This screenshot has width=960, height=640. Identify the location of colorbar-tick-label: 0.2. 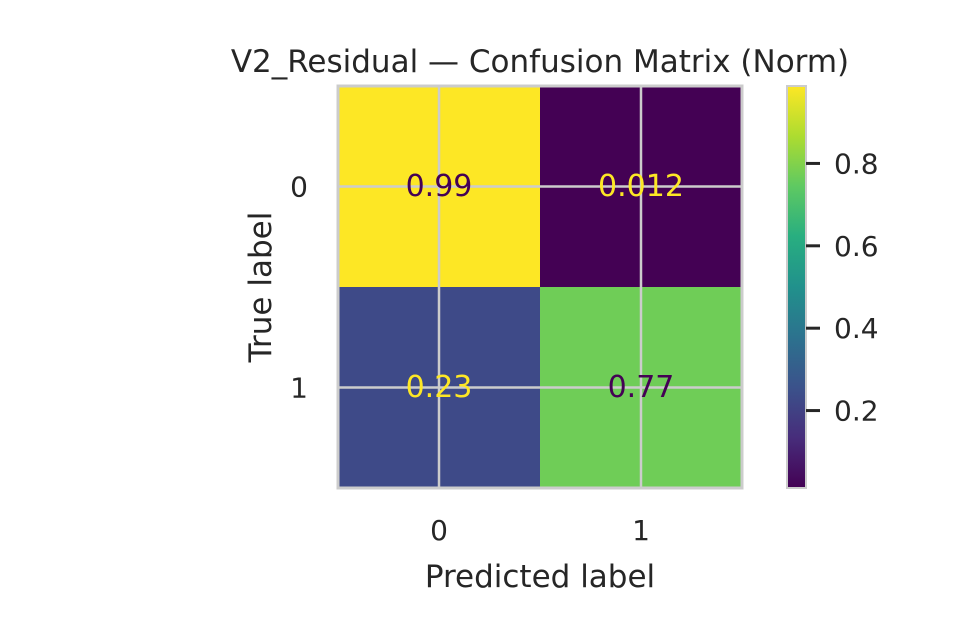
(856, 411).